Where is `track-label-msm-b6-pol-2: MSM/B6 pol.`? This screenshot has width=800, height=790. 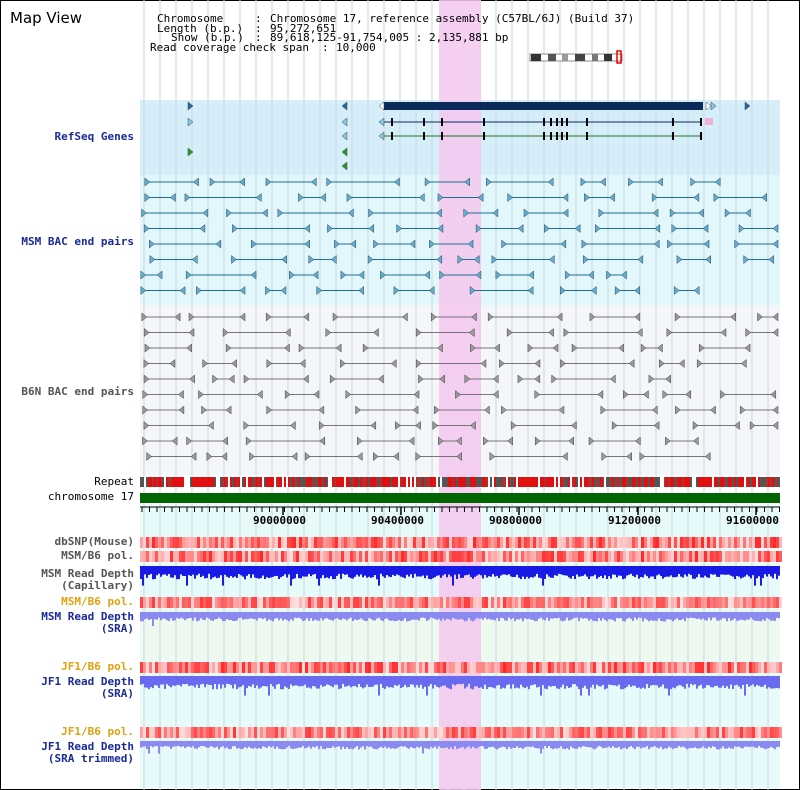
track-label-msm-b6-pol-2: MSM/B6 pol. is located at coordinates (97, 601).